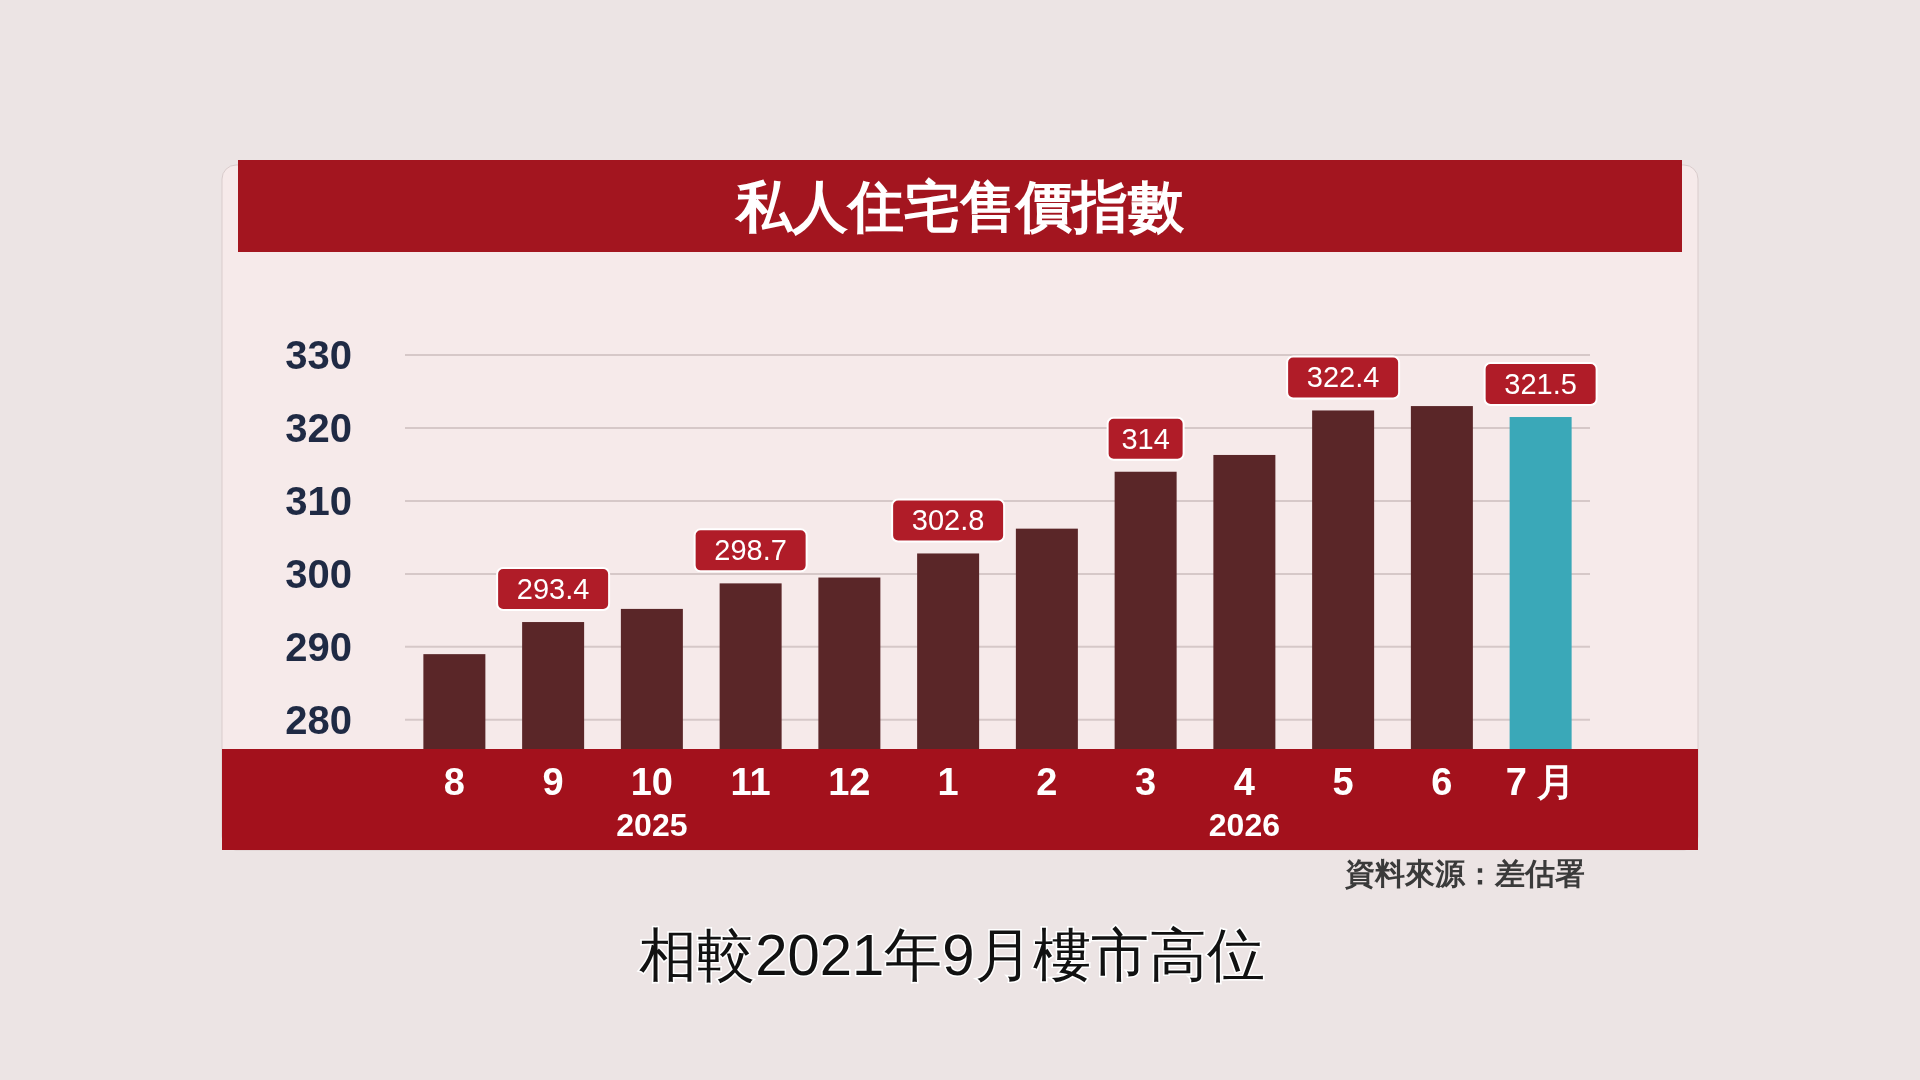  Describe the element at coordinates (318, 500) in the screenshot. I see `y-tick-label: 310` at that location.